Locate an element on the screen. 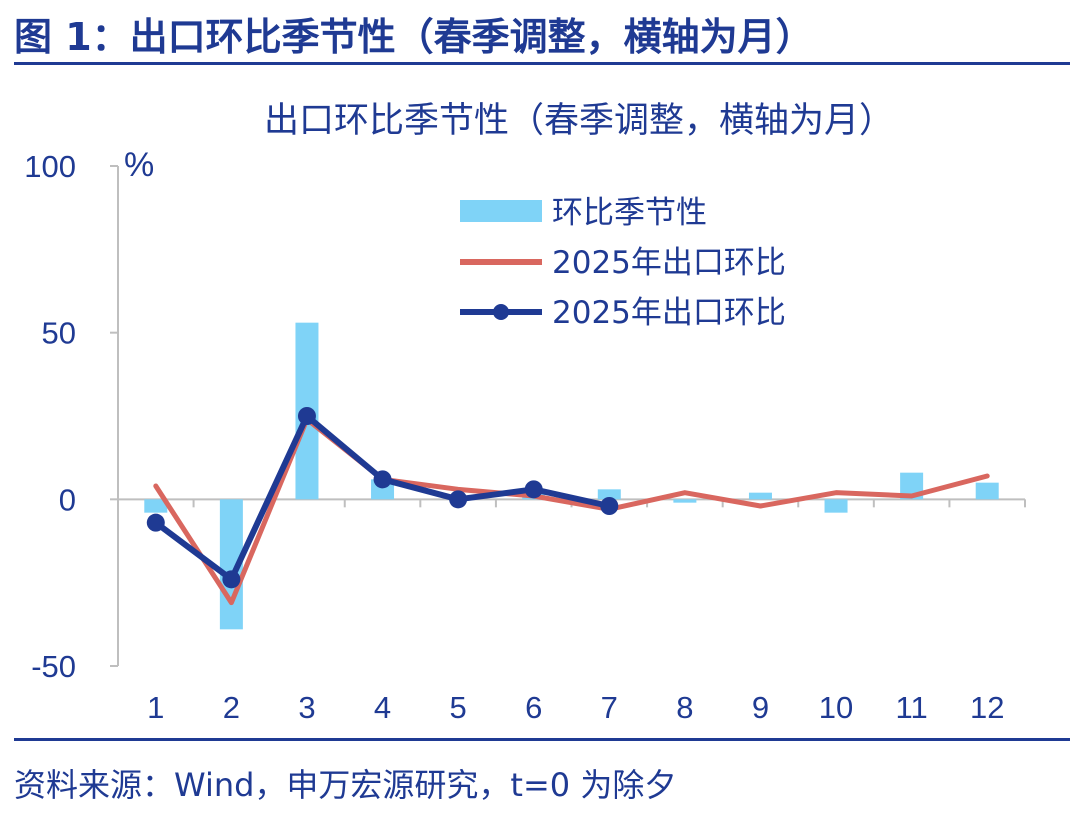 This screenshot has height=820, width=1080. x-tick-label: 5 is located at coordinates (458, 707).